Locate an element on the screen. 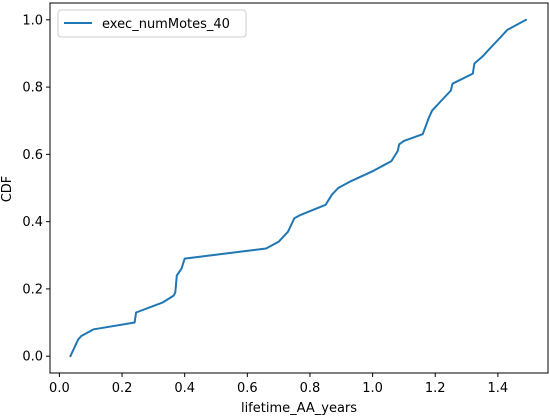 Image resolution: width=550 pixels, height=416 pixels. y-axis-ticks: 0.0 0.2 0.4 0.6 0.8 1.0 is located at coordinates (36, 189).